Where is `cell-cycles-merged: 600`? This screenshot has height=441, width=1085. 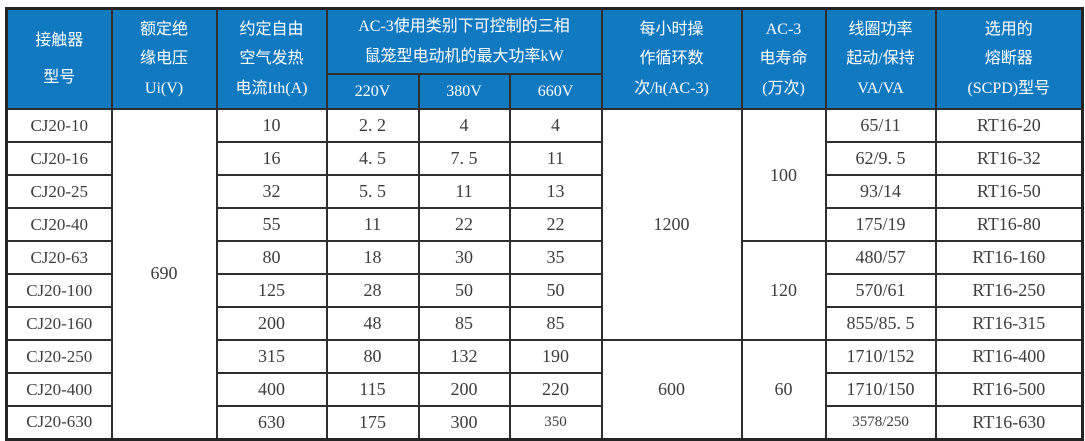 cell-cycles-merged: 600 is located at coordinates (671, 390).